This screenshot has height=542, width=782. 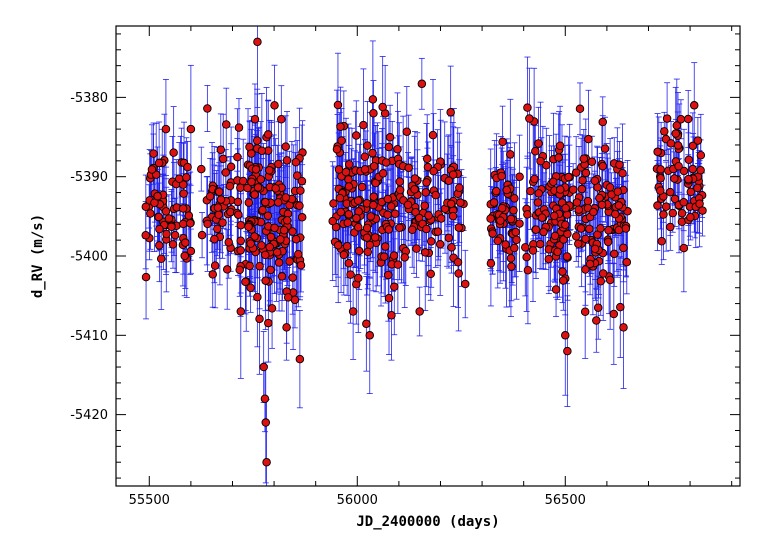 I want to click on y-axis-label: d_RV (m/s), so click(x=38, y=256).